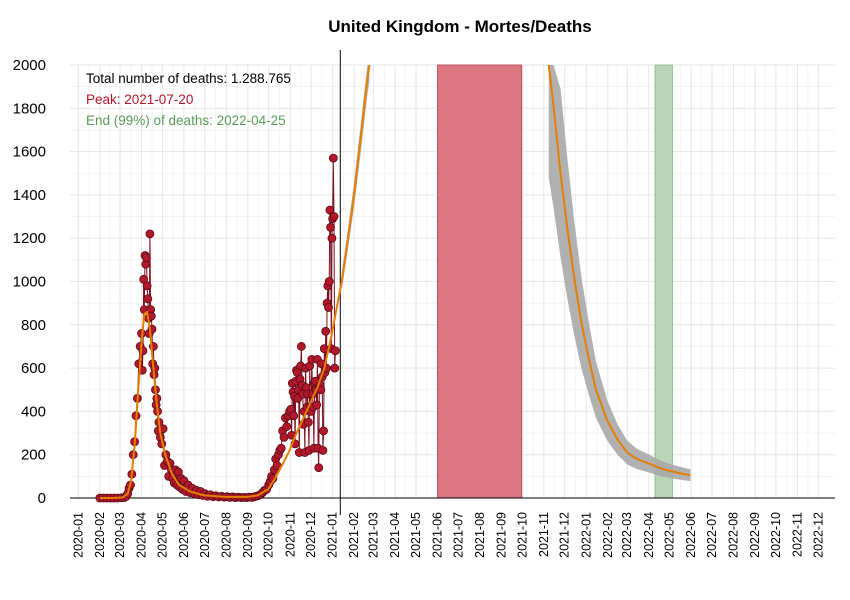  I want to click on y-tick-label: 2000, so click(29, 65).